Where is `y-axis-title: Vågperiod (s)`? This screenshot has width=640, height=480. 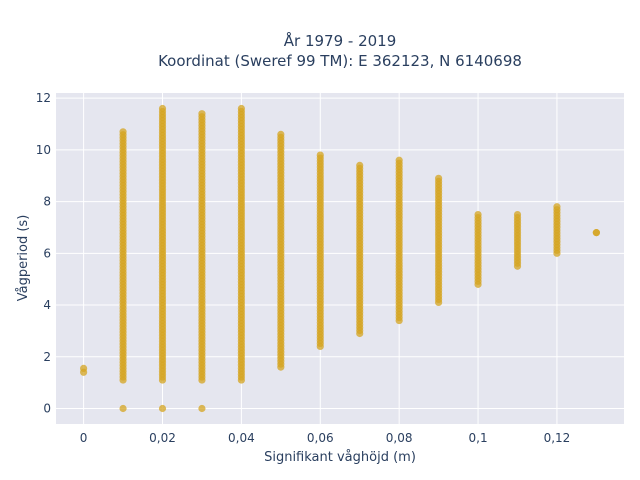 y-axis-title: Vågperiod (s) is located at coordinates (23, 258).